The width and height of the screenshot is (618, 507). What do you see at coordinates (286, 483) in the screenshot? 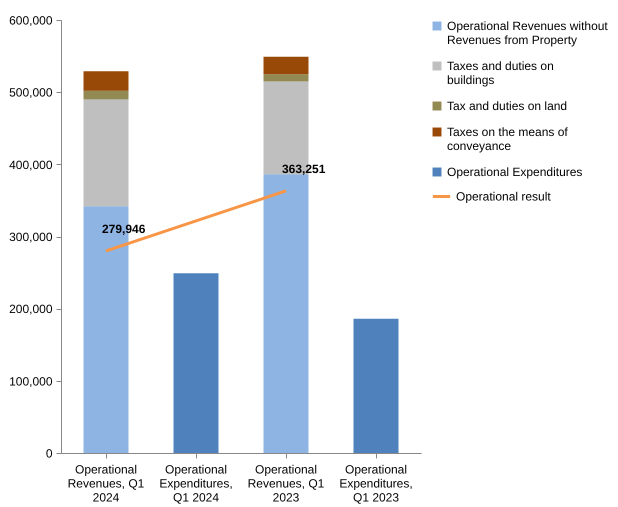
I see `x-tick-label: Operational Revenues, Q1 2023` at bounding box center [286, 483].